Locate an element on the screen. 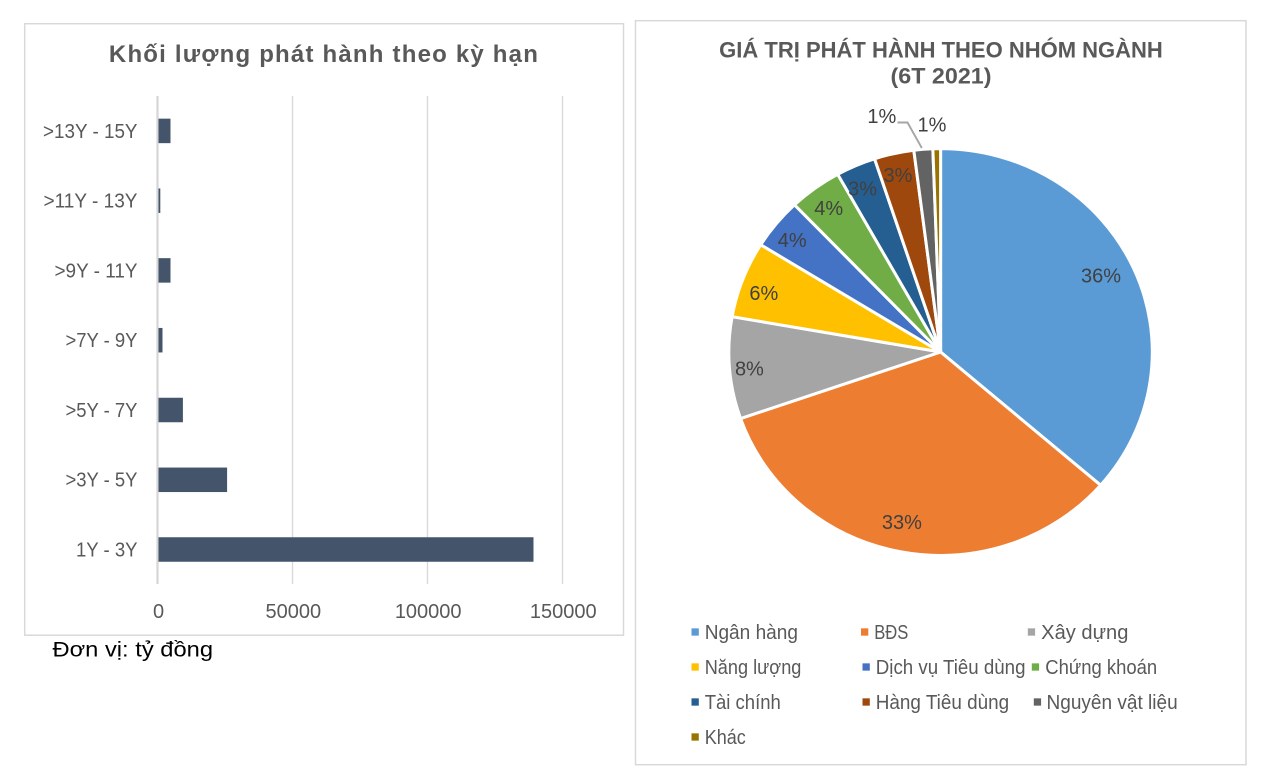 This screenshot has width=1264, height=780. svg-text: 100000 is located at coordinates (428, 612).